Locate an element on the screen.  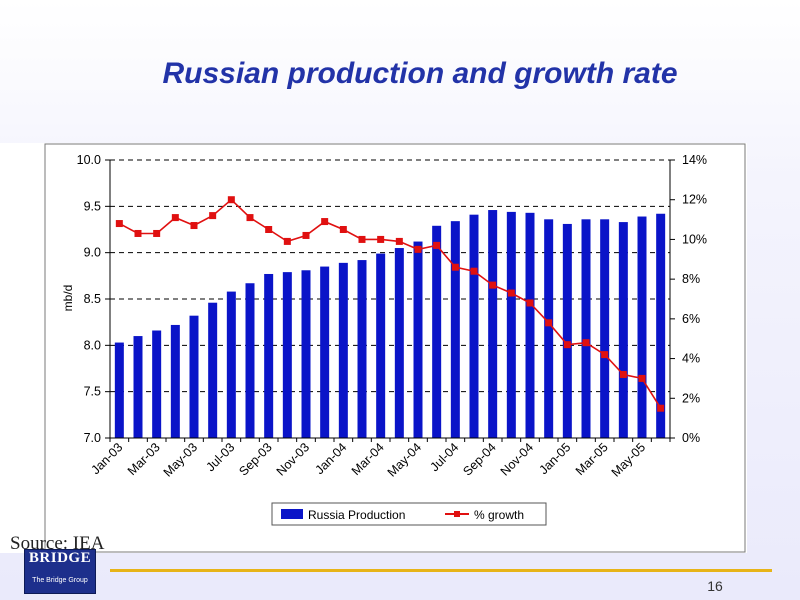
y-tick-label: 10.0 is located at coordinates (89, 160).